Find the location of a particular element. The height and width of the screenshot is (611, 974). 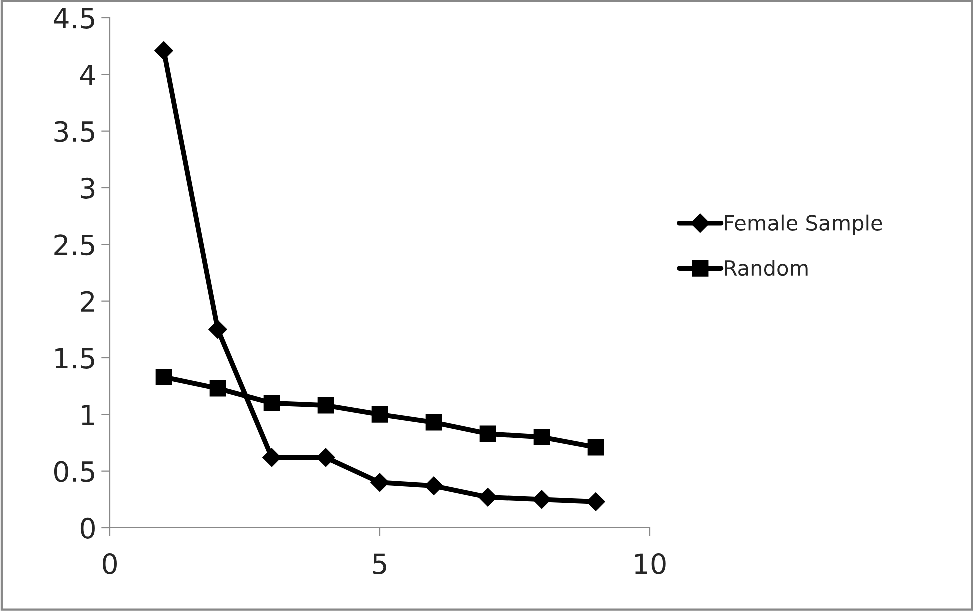

x-tick-label: 5 is located at coordinates (379, 564).